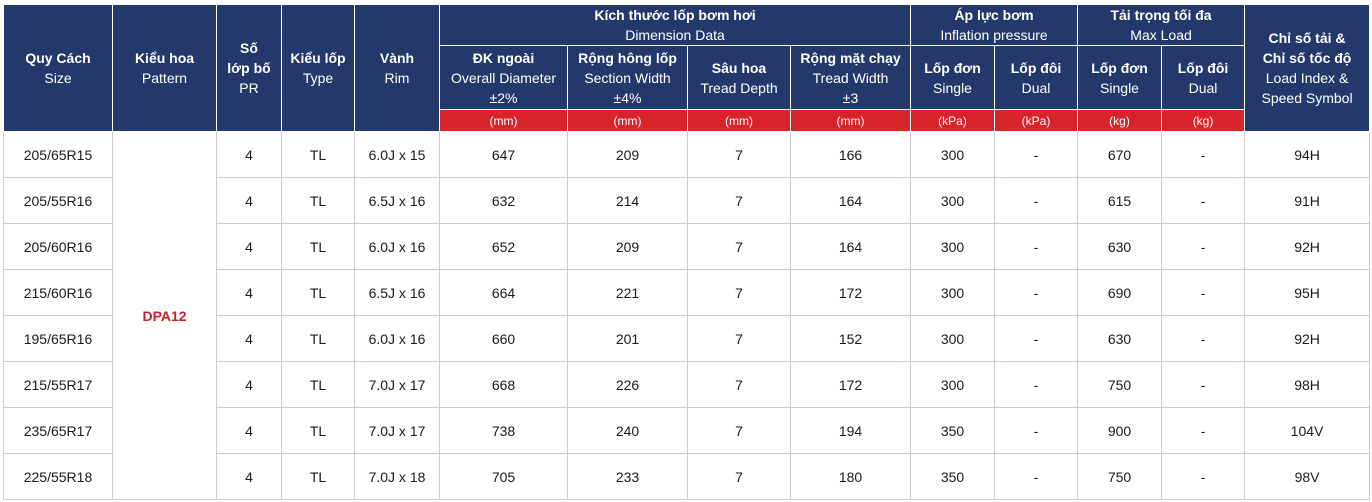  I want to click on cell-size: 205/55R16, so click(58, 200).